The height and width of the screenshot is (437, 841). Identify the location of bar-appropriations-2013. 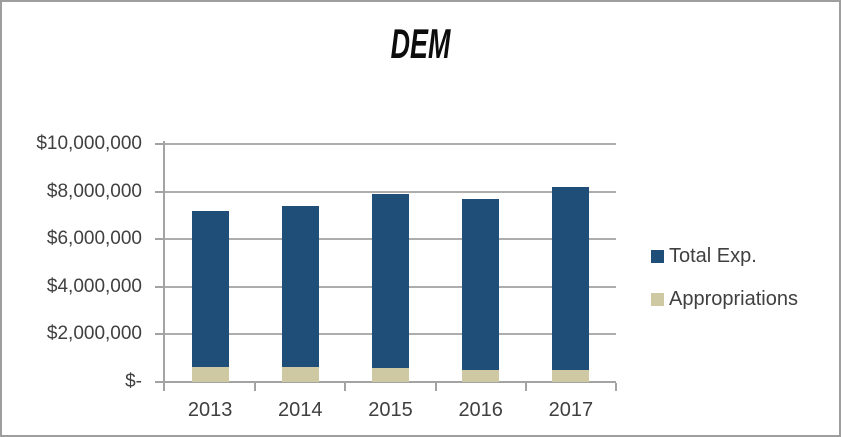
(210, 374).